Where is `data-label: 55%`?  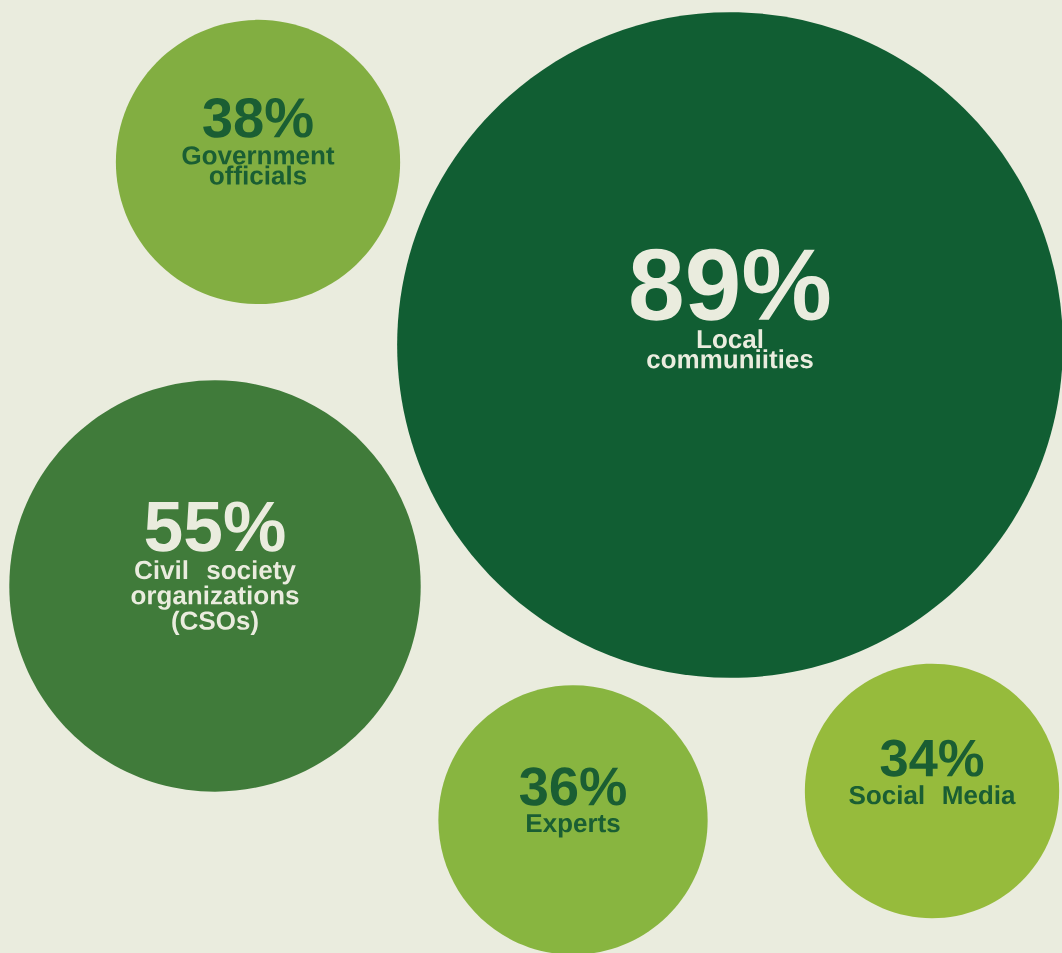 data-label: 55% is located at coordinates (215, 526).